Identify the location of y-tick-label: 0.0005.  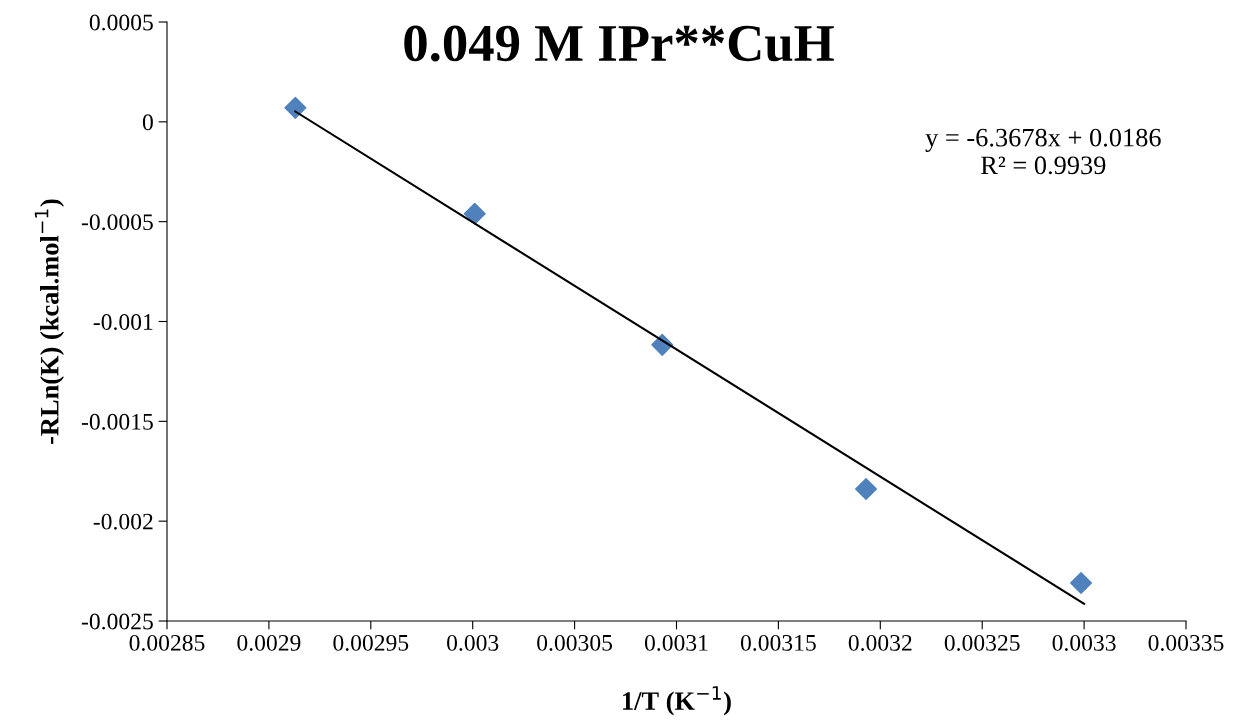
(121, 22).